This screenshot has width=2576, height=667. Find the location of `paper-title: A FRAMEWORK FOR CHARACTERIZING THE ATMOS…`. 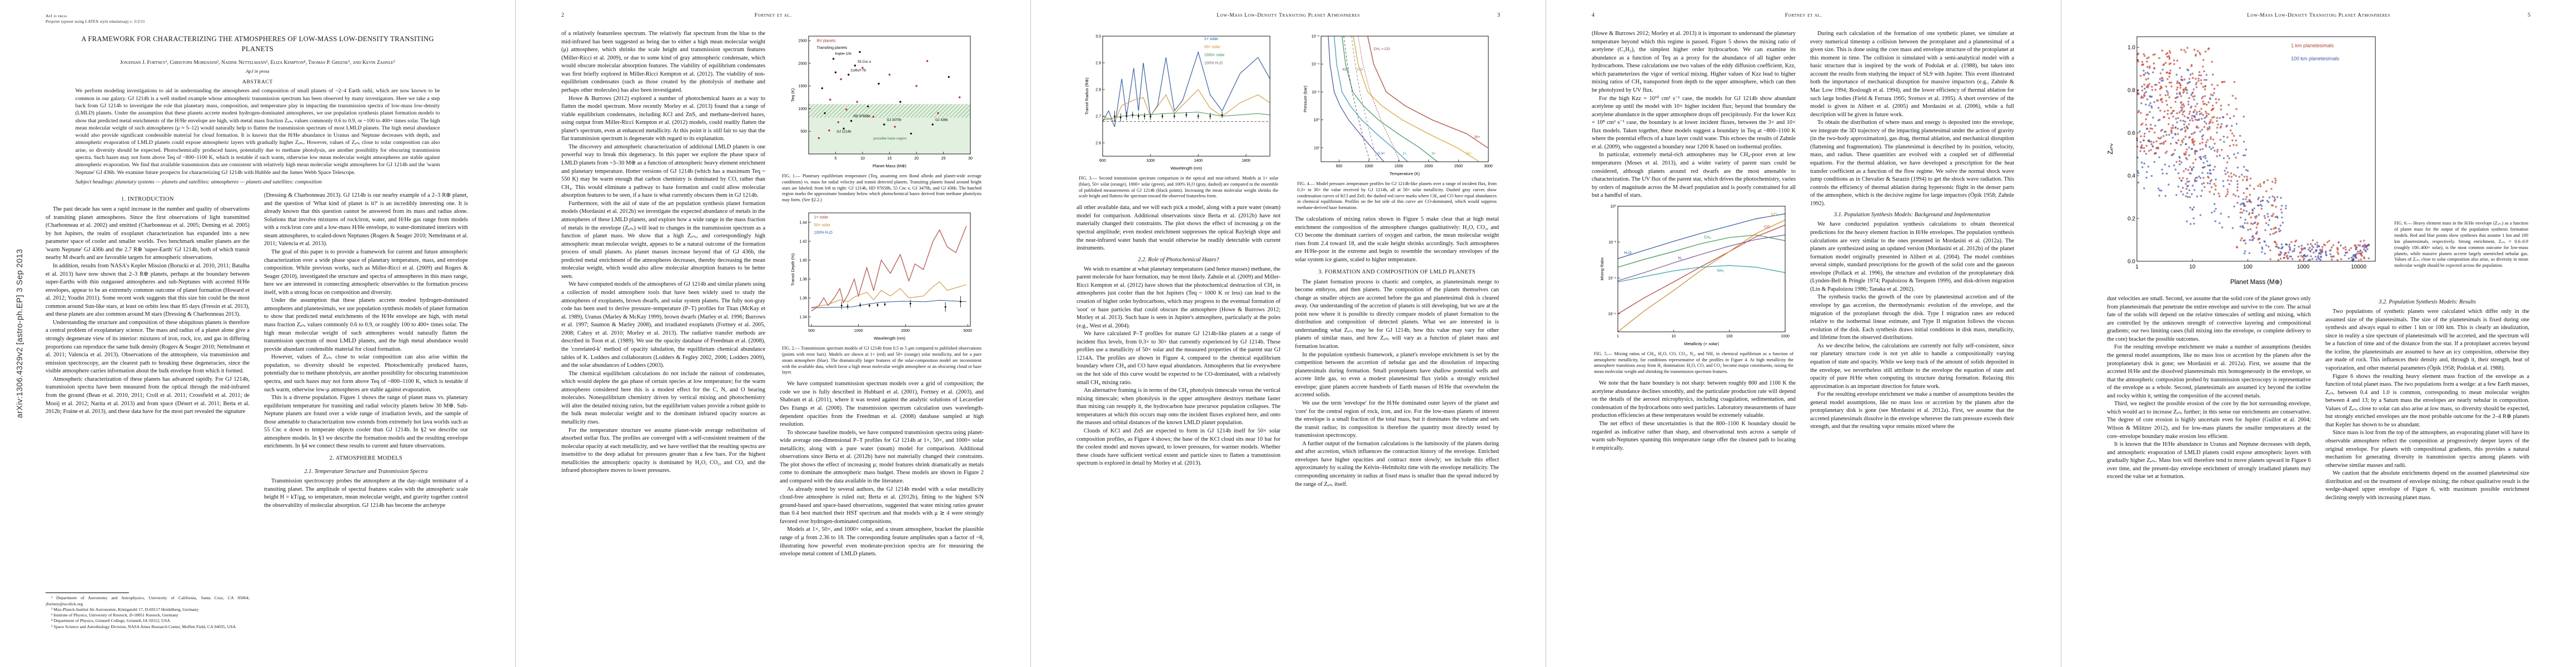

paper-title: A FRAMEWORK FOR CHARACTERIZING THE ATMOS… is located at coordinates (257, 44).